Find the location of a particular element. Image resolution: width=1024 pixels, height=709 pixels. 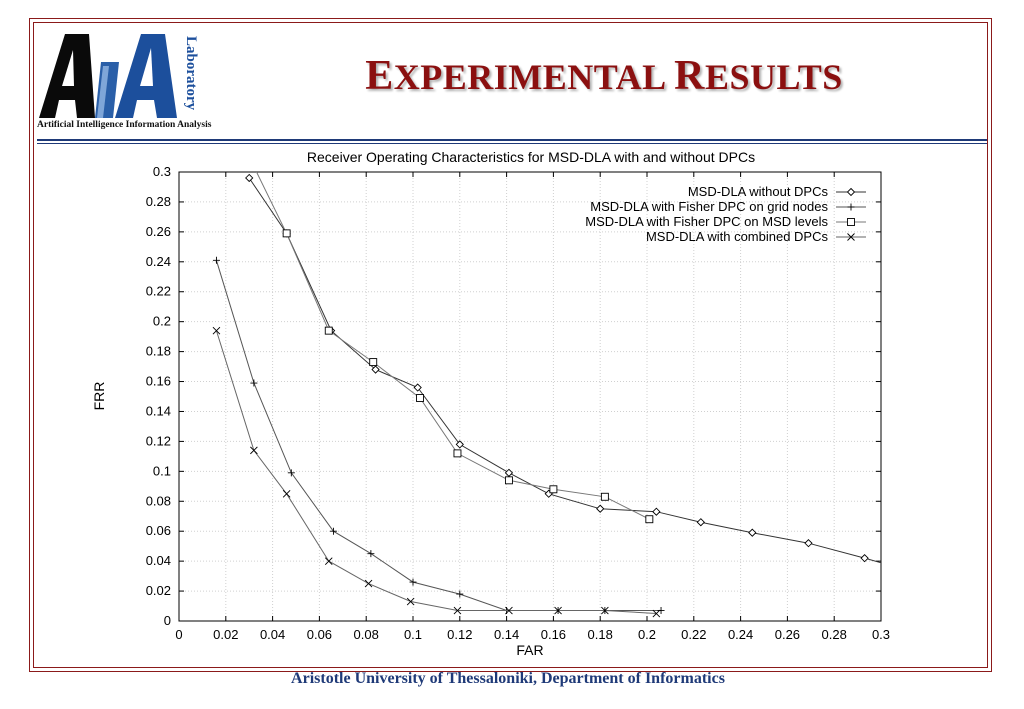

x-tick-label: 0.04 is located at coordinates (272, 634).